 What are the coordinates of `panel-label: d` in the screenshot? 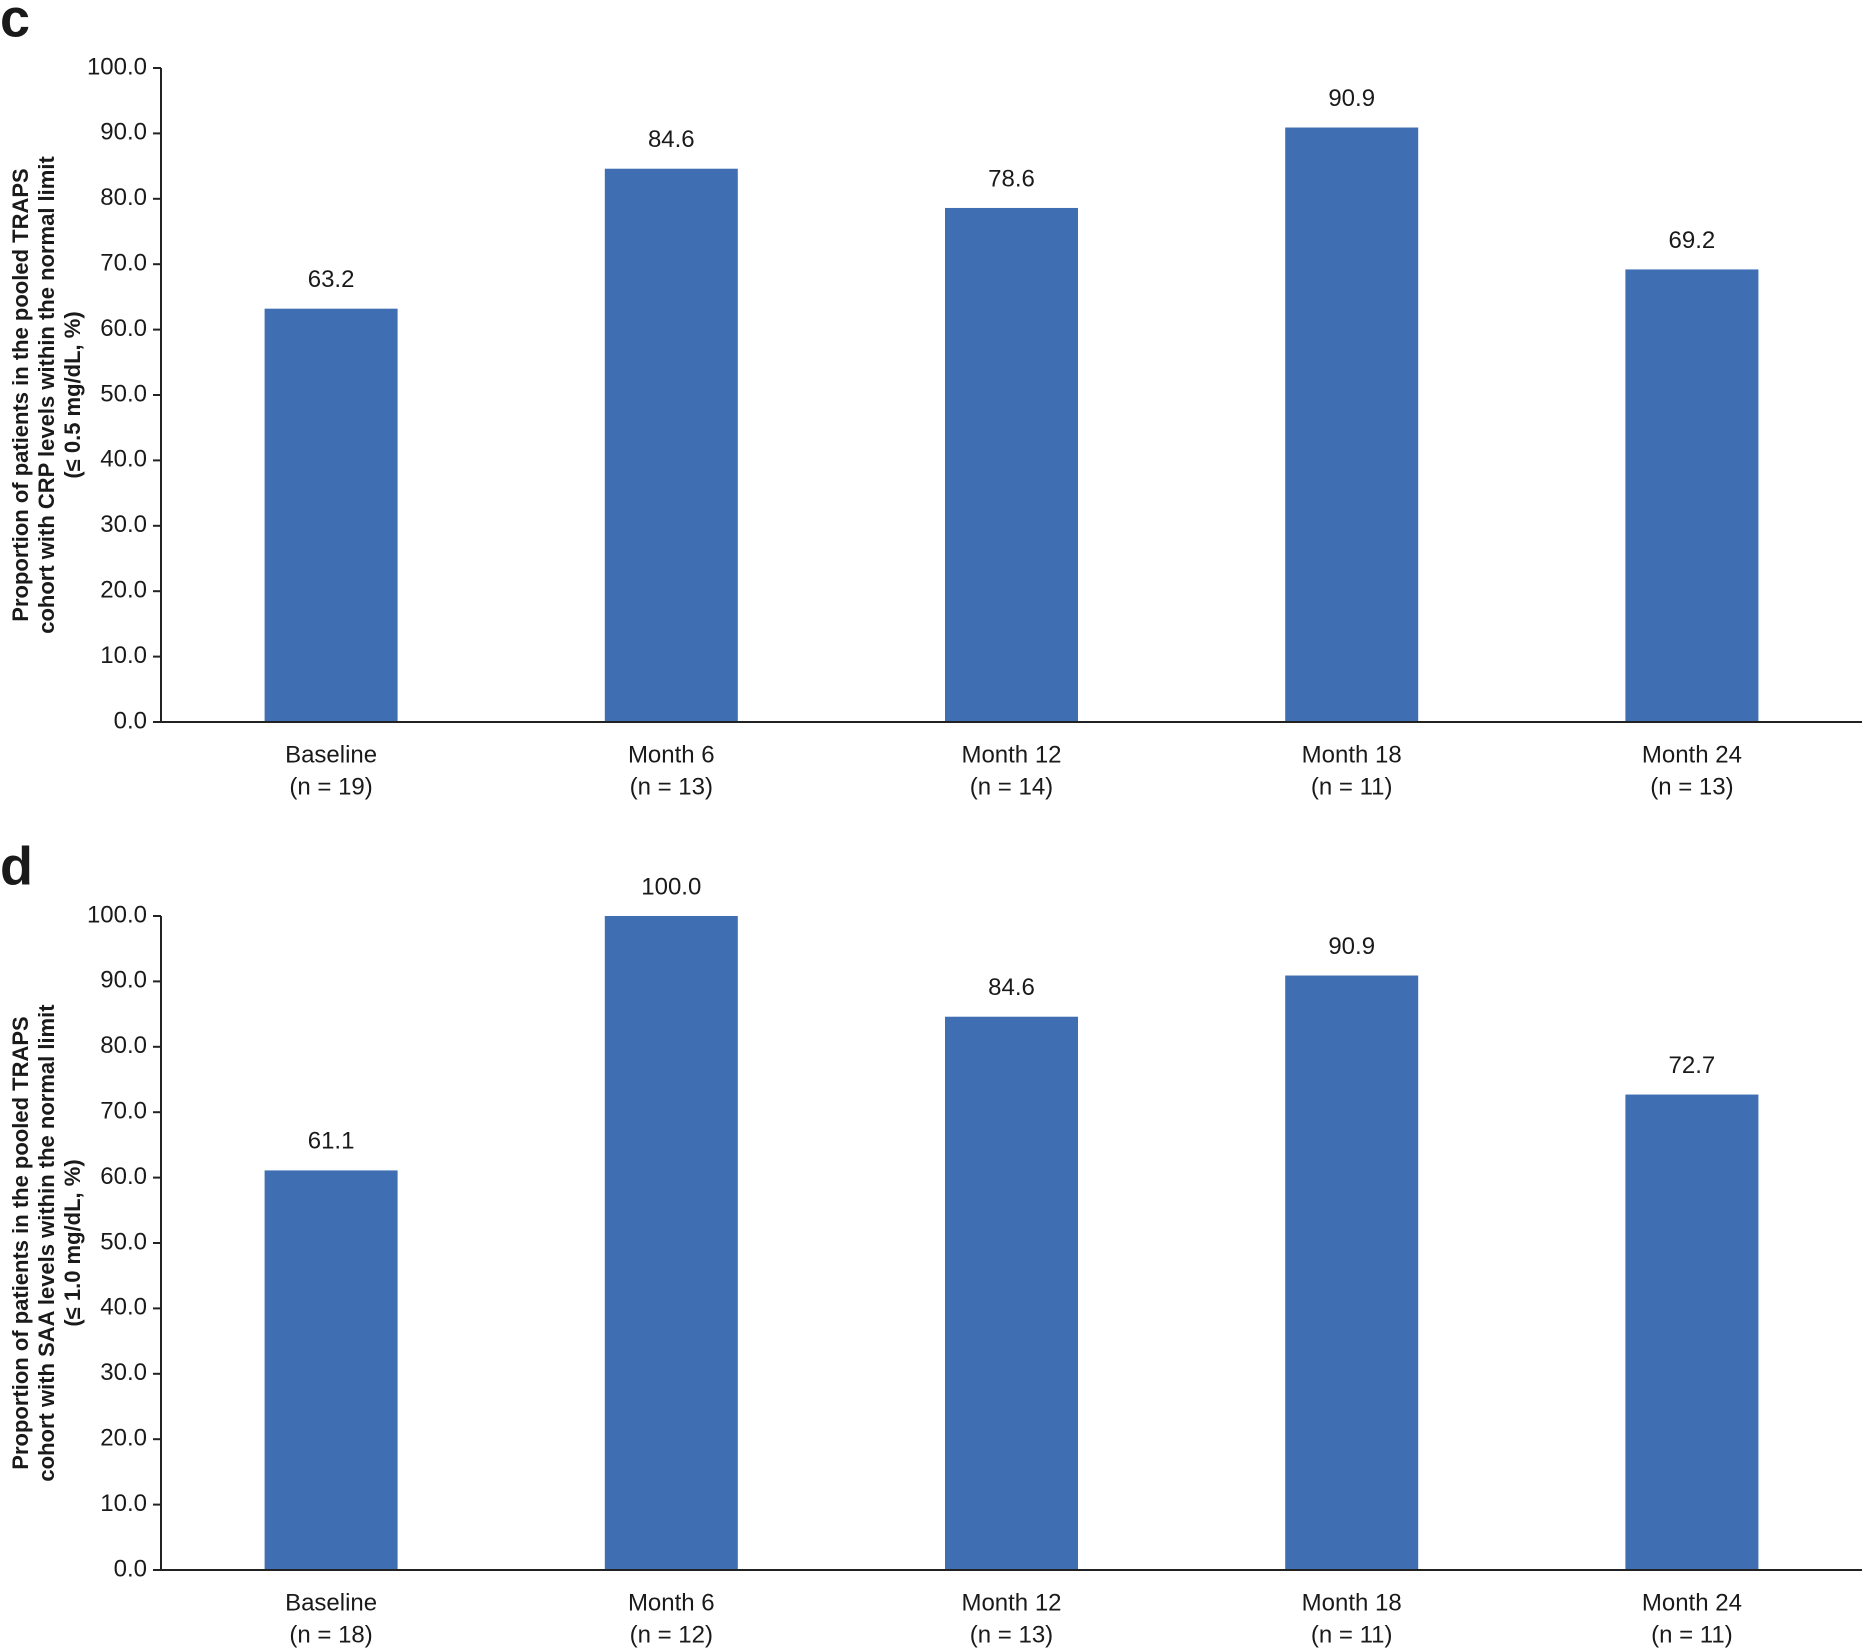 It's located at (16, 866).